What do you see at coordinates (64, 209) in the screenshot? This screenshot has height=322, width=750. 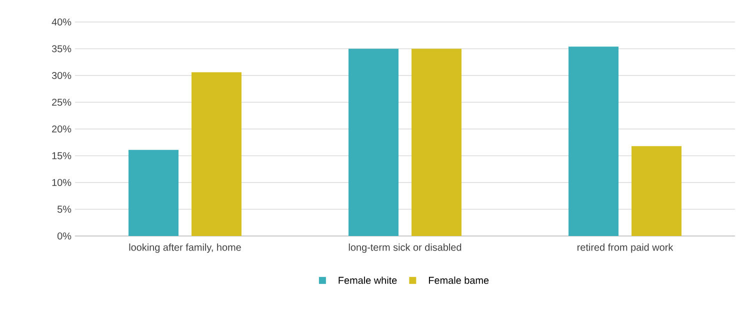 I see `y-tick-label: 5%` at bounding box center [64, 209].